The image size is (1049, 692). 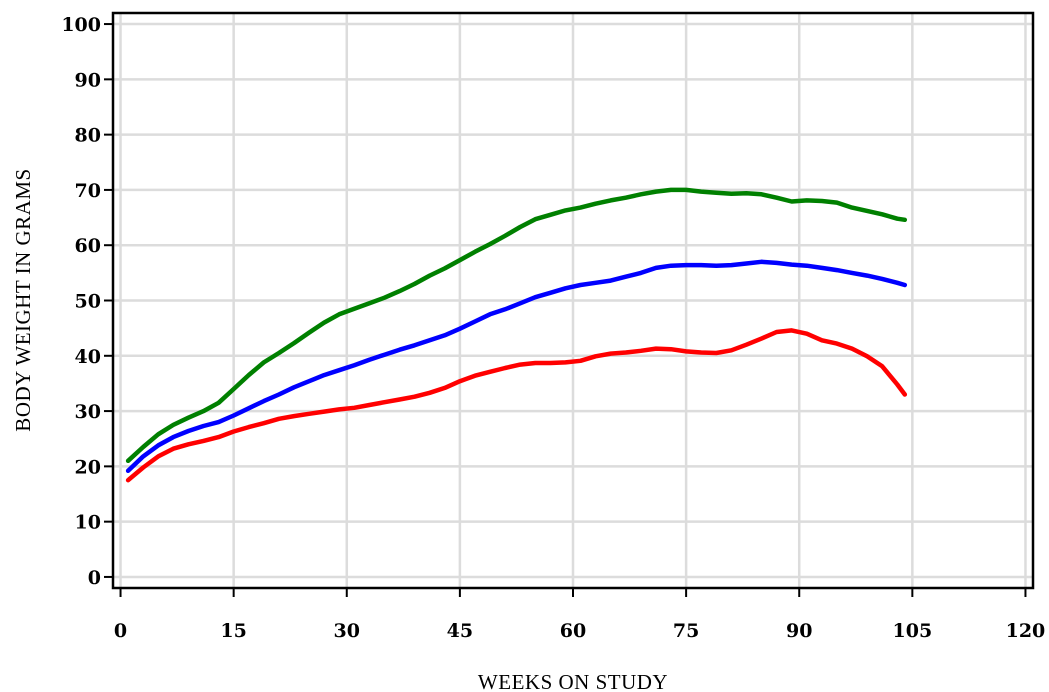 What do you see at coordinates (1026, 631) in the screenshot?
I see `x-tick-label: 120` at bounding box center [1026, 631].